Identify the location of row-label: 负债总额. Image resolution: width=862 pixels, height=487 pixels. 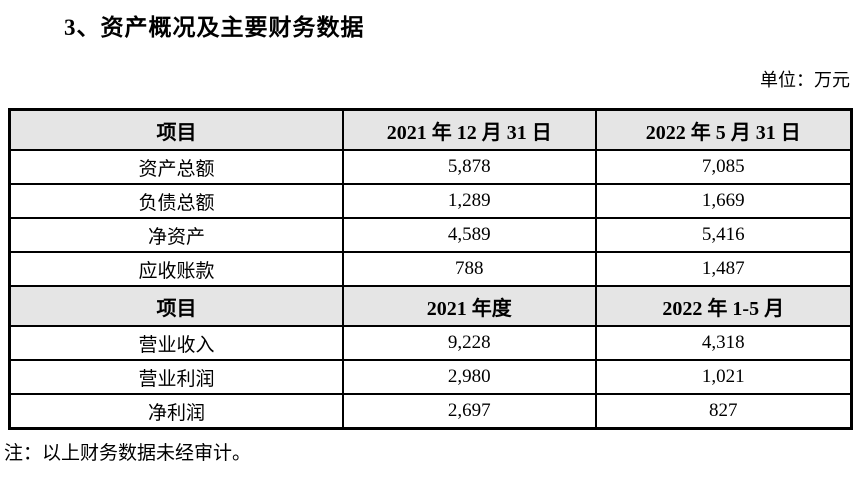
(176, 201).